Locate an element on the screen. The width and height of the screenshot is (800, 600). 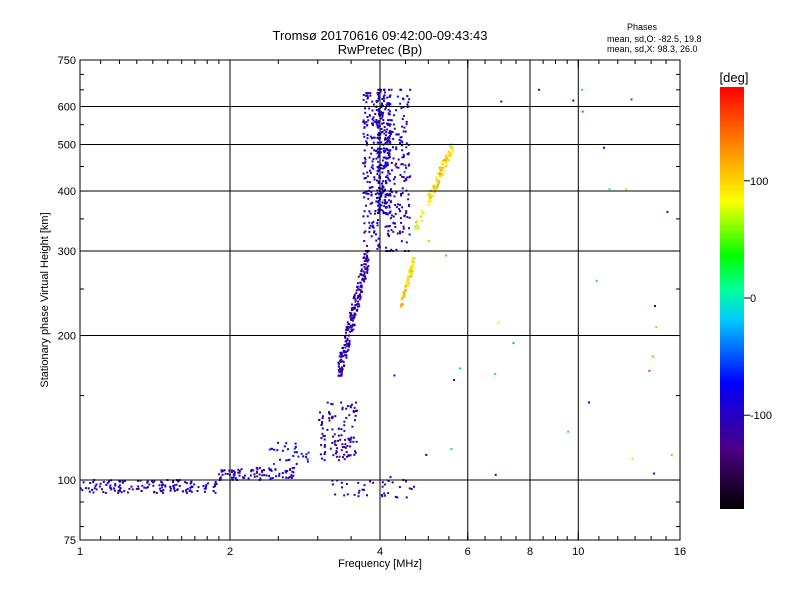
colorbar-label: [deg] is located at coordinates (734, 77).